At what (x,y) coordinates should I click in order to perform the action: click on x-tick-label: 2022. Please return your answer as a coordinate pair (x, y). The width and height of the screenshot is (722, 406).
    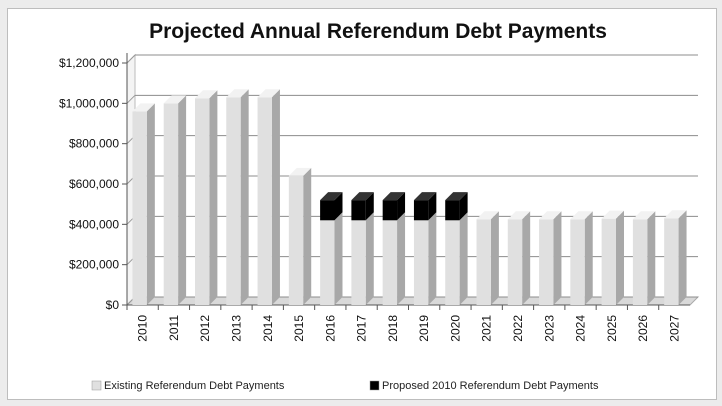
    Looking at the image, I should click on (518, 328).